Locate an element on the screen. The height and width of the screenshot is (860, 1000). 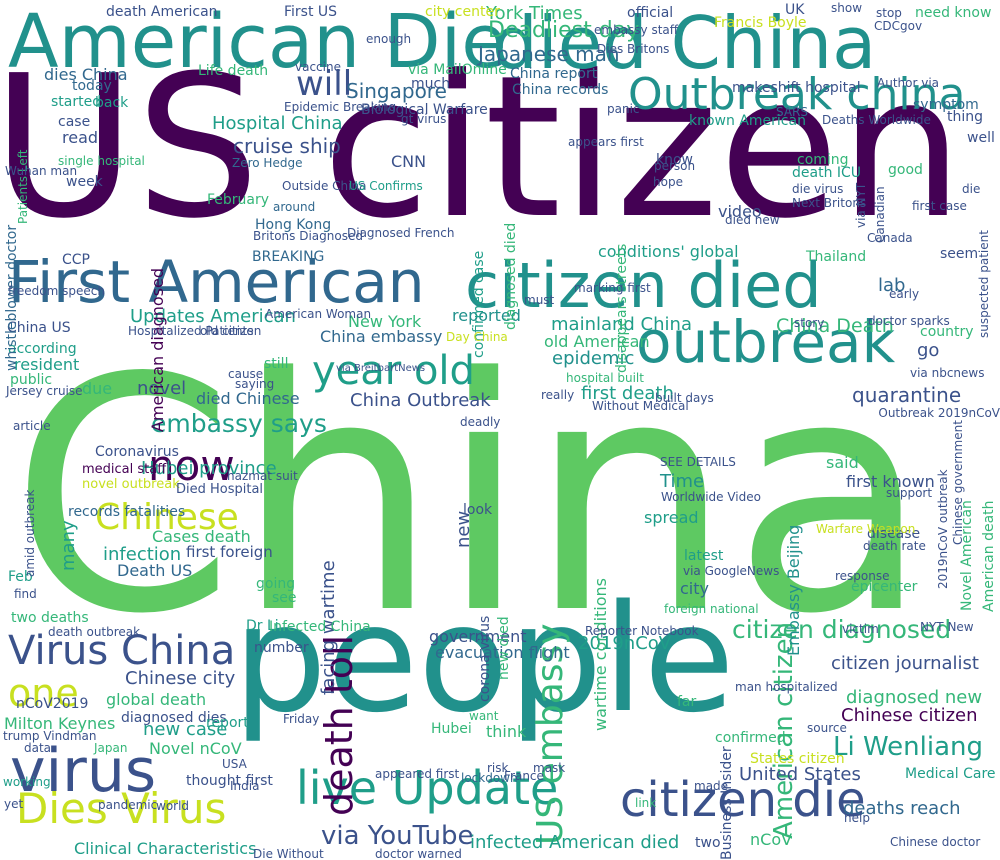
word-new-died: new died is located at coordinates (504, 648).